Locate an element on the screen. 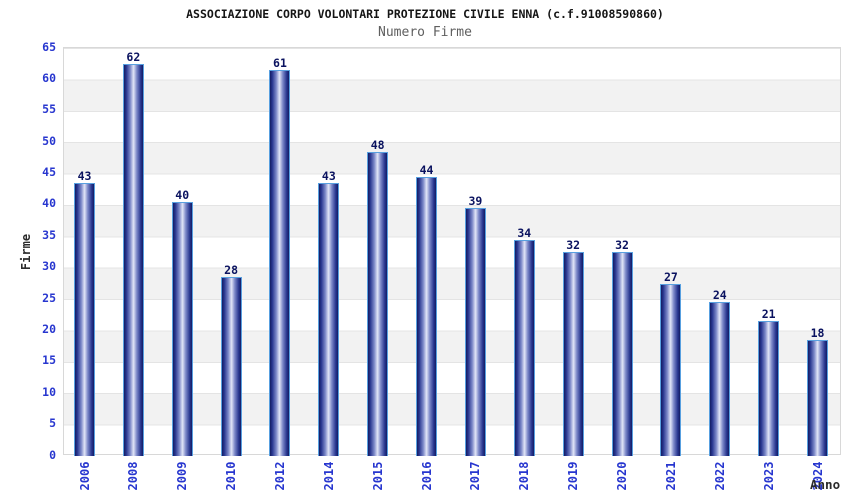 This screenshot has height=500, width=850. x-tick-label: 2014 is located at coordinates (328, 476).